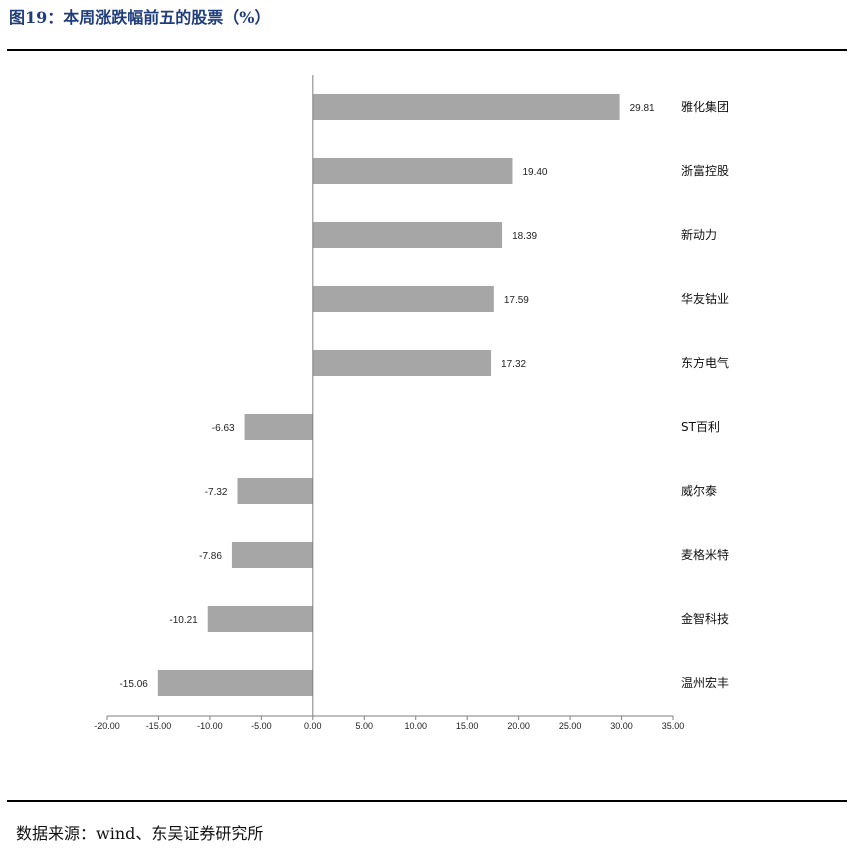  Describe the element at coordinates (642, 108) in the screenshot. I see `data-label: 29.81` at that location.